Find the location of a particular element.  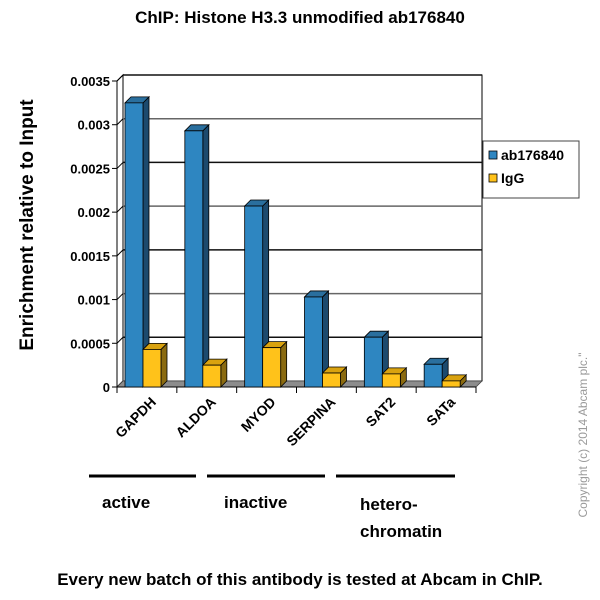

x-category-label: SATa is located at coordinates (440, 411).